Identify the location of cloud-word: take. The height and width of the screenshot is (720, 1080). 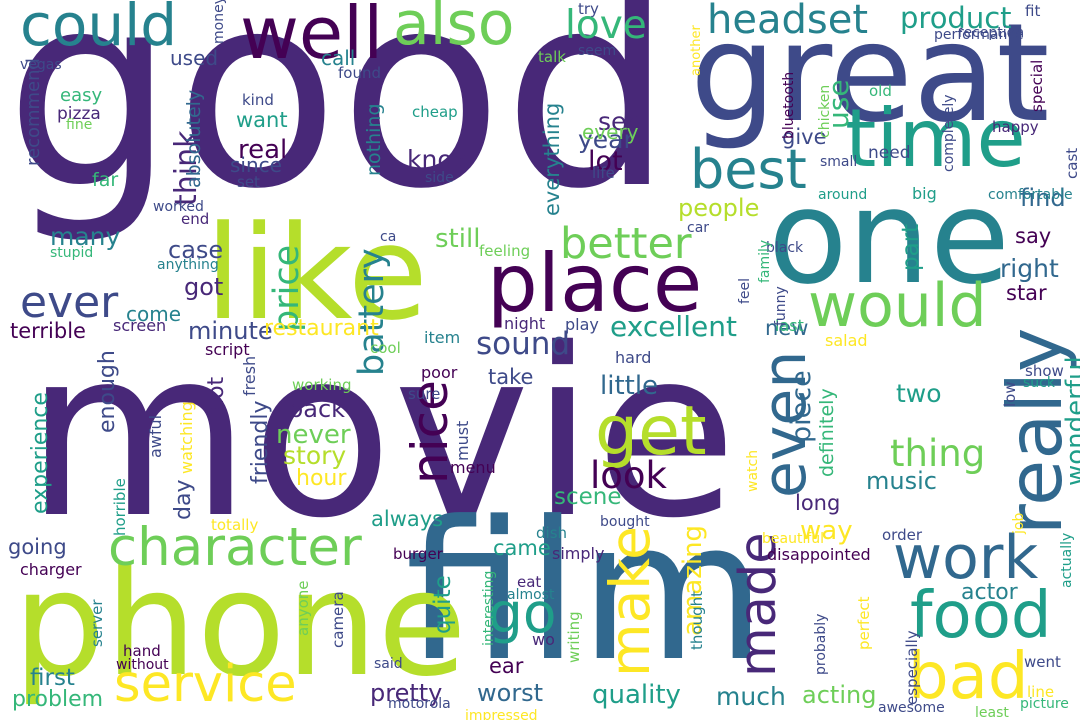
(511, 377).